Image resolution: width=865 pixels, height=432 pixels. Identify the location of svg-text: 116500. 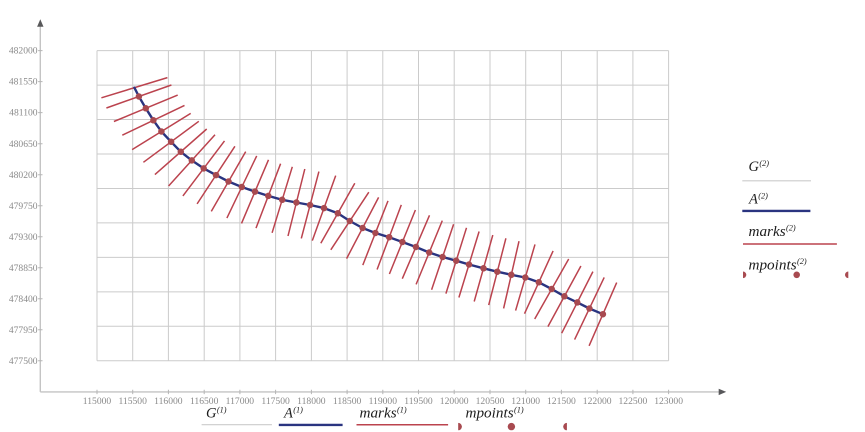
(204, 401).